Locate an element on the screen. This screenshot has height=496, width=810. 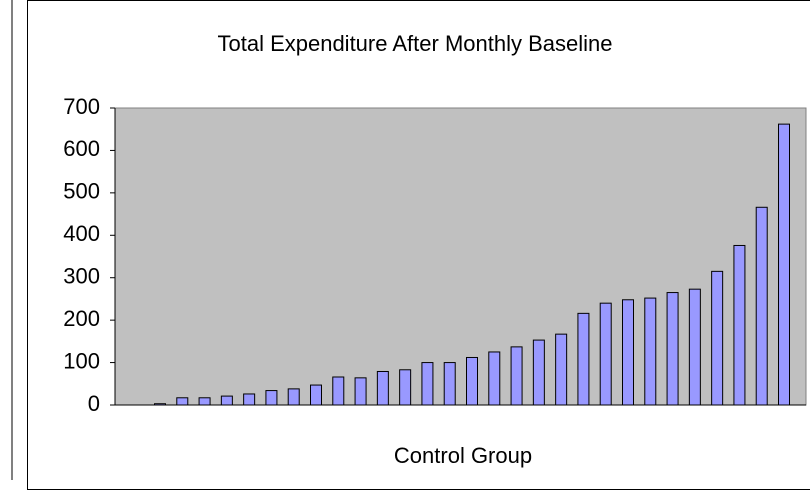
y-tick-label: 700 is located at coordinates (81, 106).